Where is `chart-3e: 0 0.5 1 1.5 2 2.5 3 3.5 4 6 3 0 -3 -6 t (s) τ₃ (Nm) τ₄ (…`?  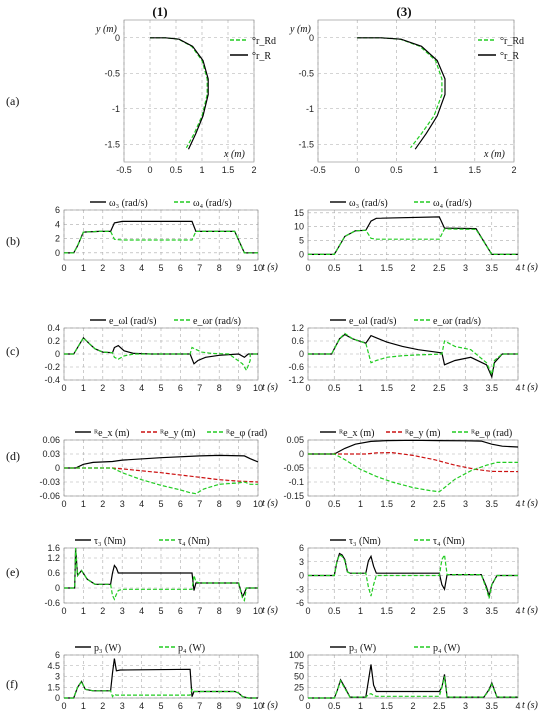 chart-3e: 0 0.5 1 1.5 2 2.5 3 3.5 4 6 3 0 -3 -6 t (s) τ₃ (Nm) τ₄ (… is located at coordinates (417, 576).